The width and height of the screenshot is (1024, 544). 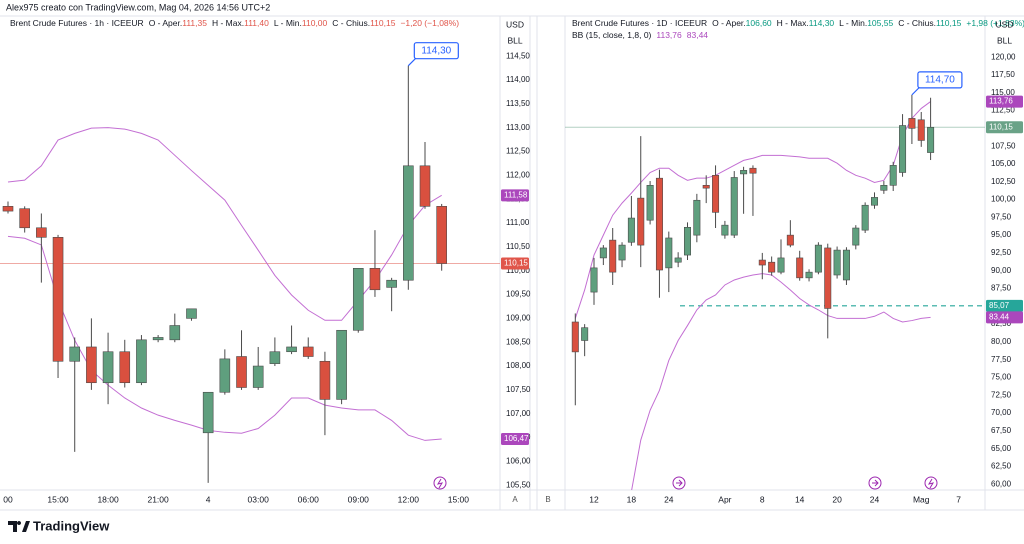 I want to click on x-tick-label: 03:00, so click(x=259, y=499).